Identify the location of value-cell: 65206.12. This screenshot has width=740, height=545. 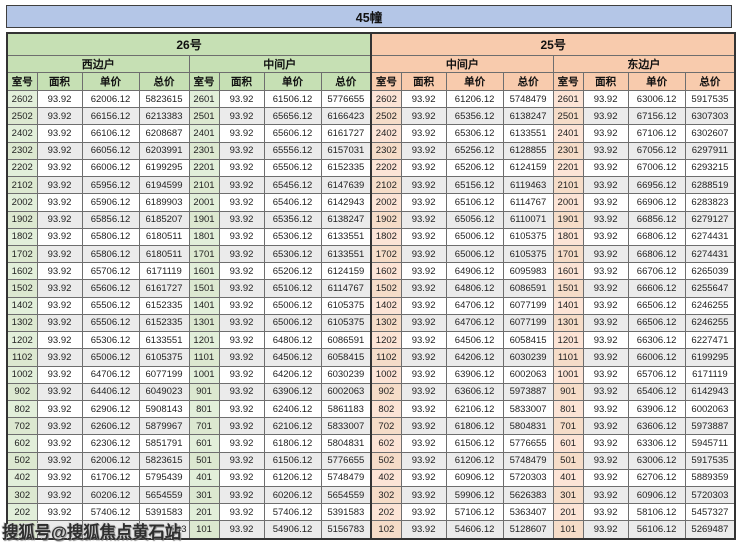
(292, 271).